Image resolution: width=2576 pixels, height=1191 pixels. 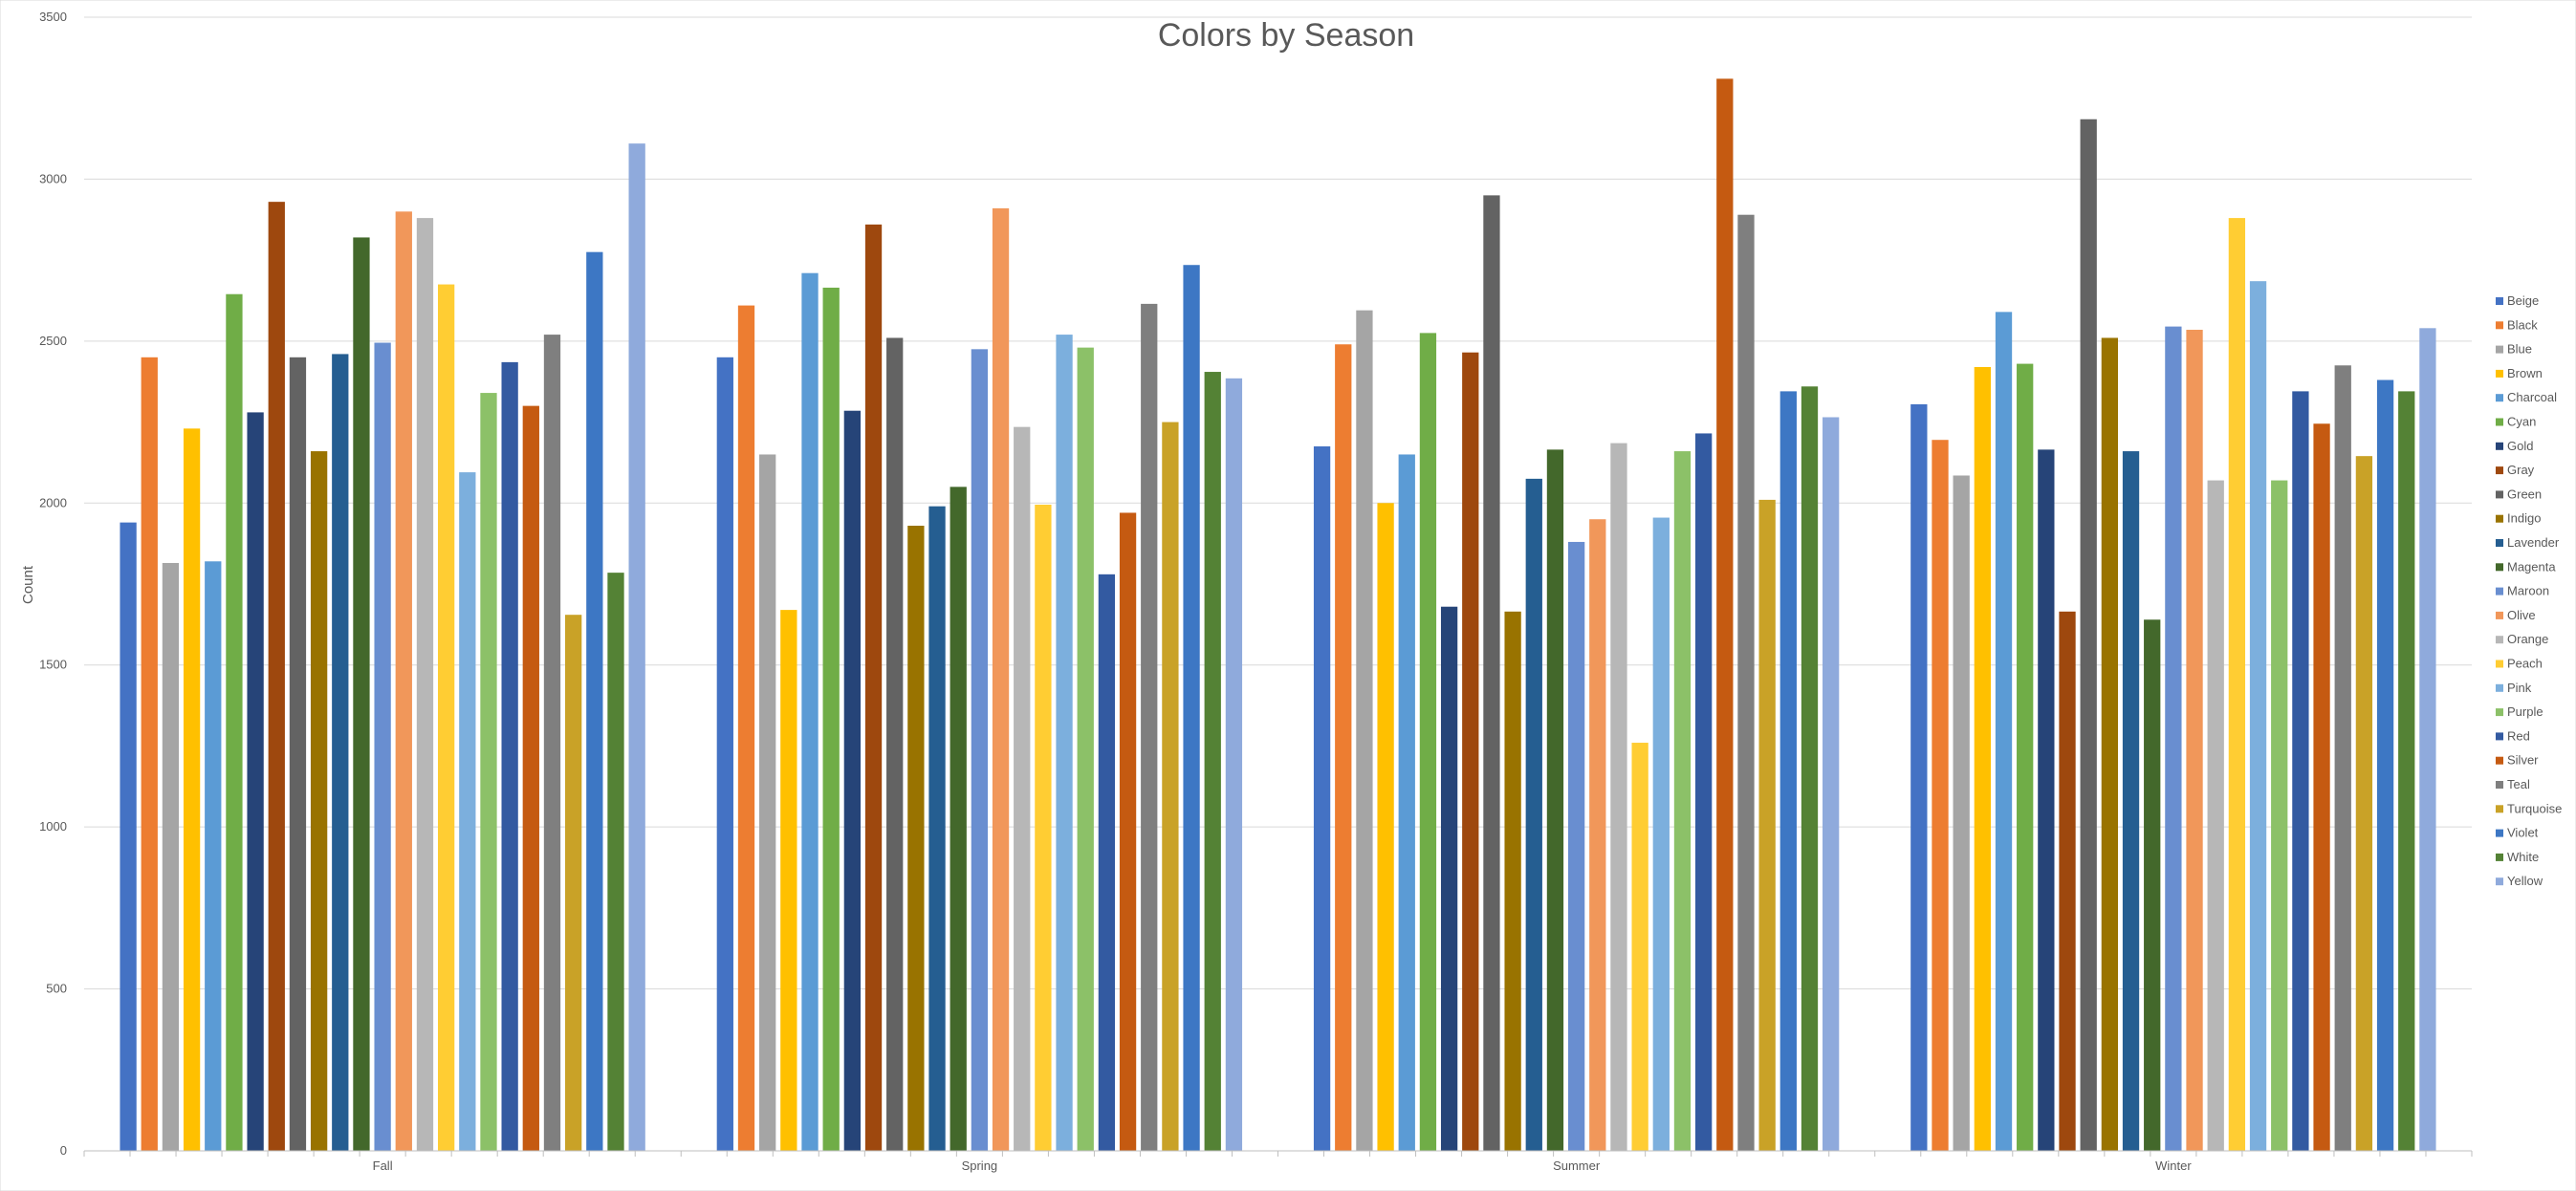 I want to click on x-tick-label: Spring, so click(x=980, y=1166).